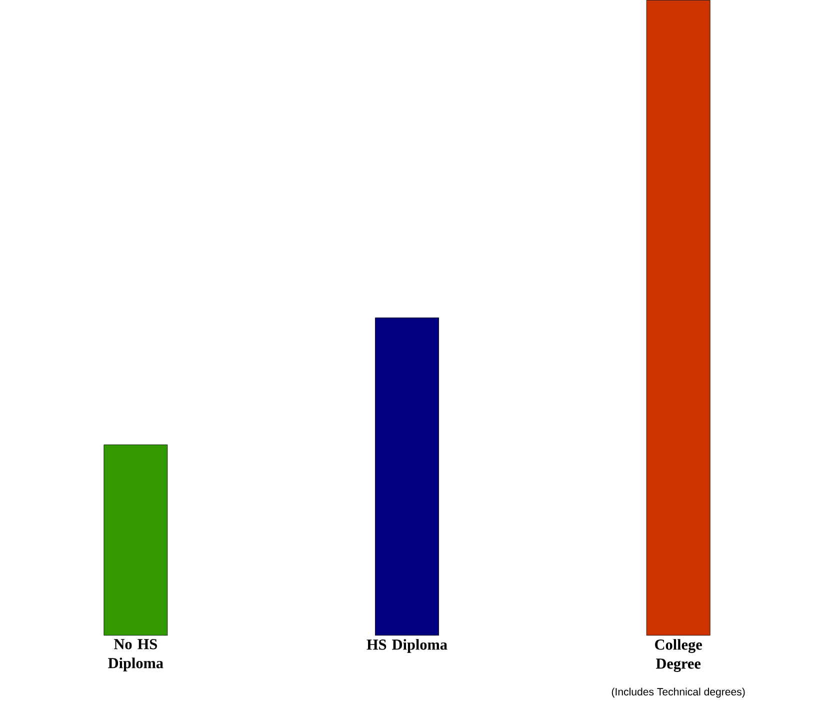 The width and height of the screenshot is (814, 701). I want to click on text: (Includes Technical degrees), so click(678, 693).